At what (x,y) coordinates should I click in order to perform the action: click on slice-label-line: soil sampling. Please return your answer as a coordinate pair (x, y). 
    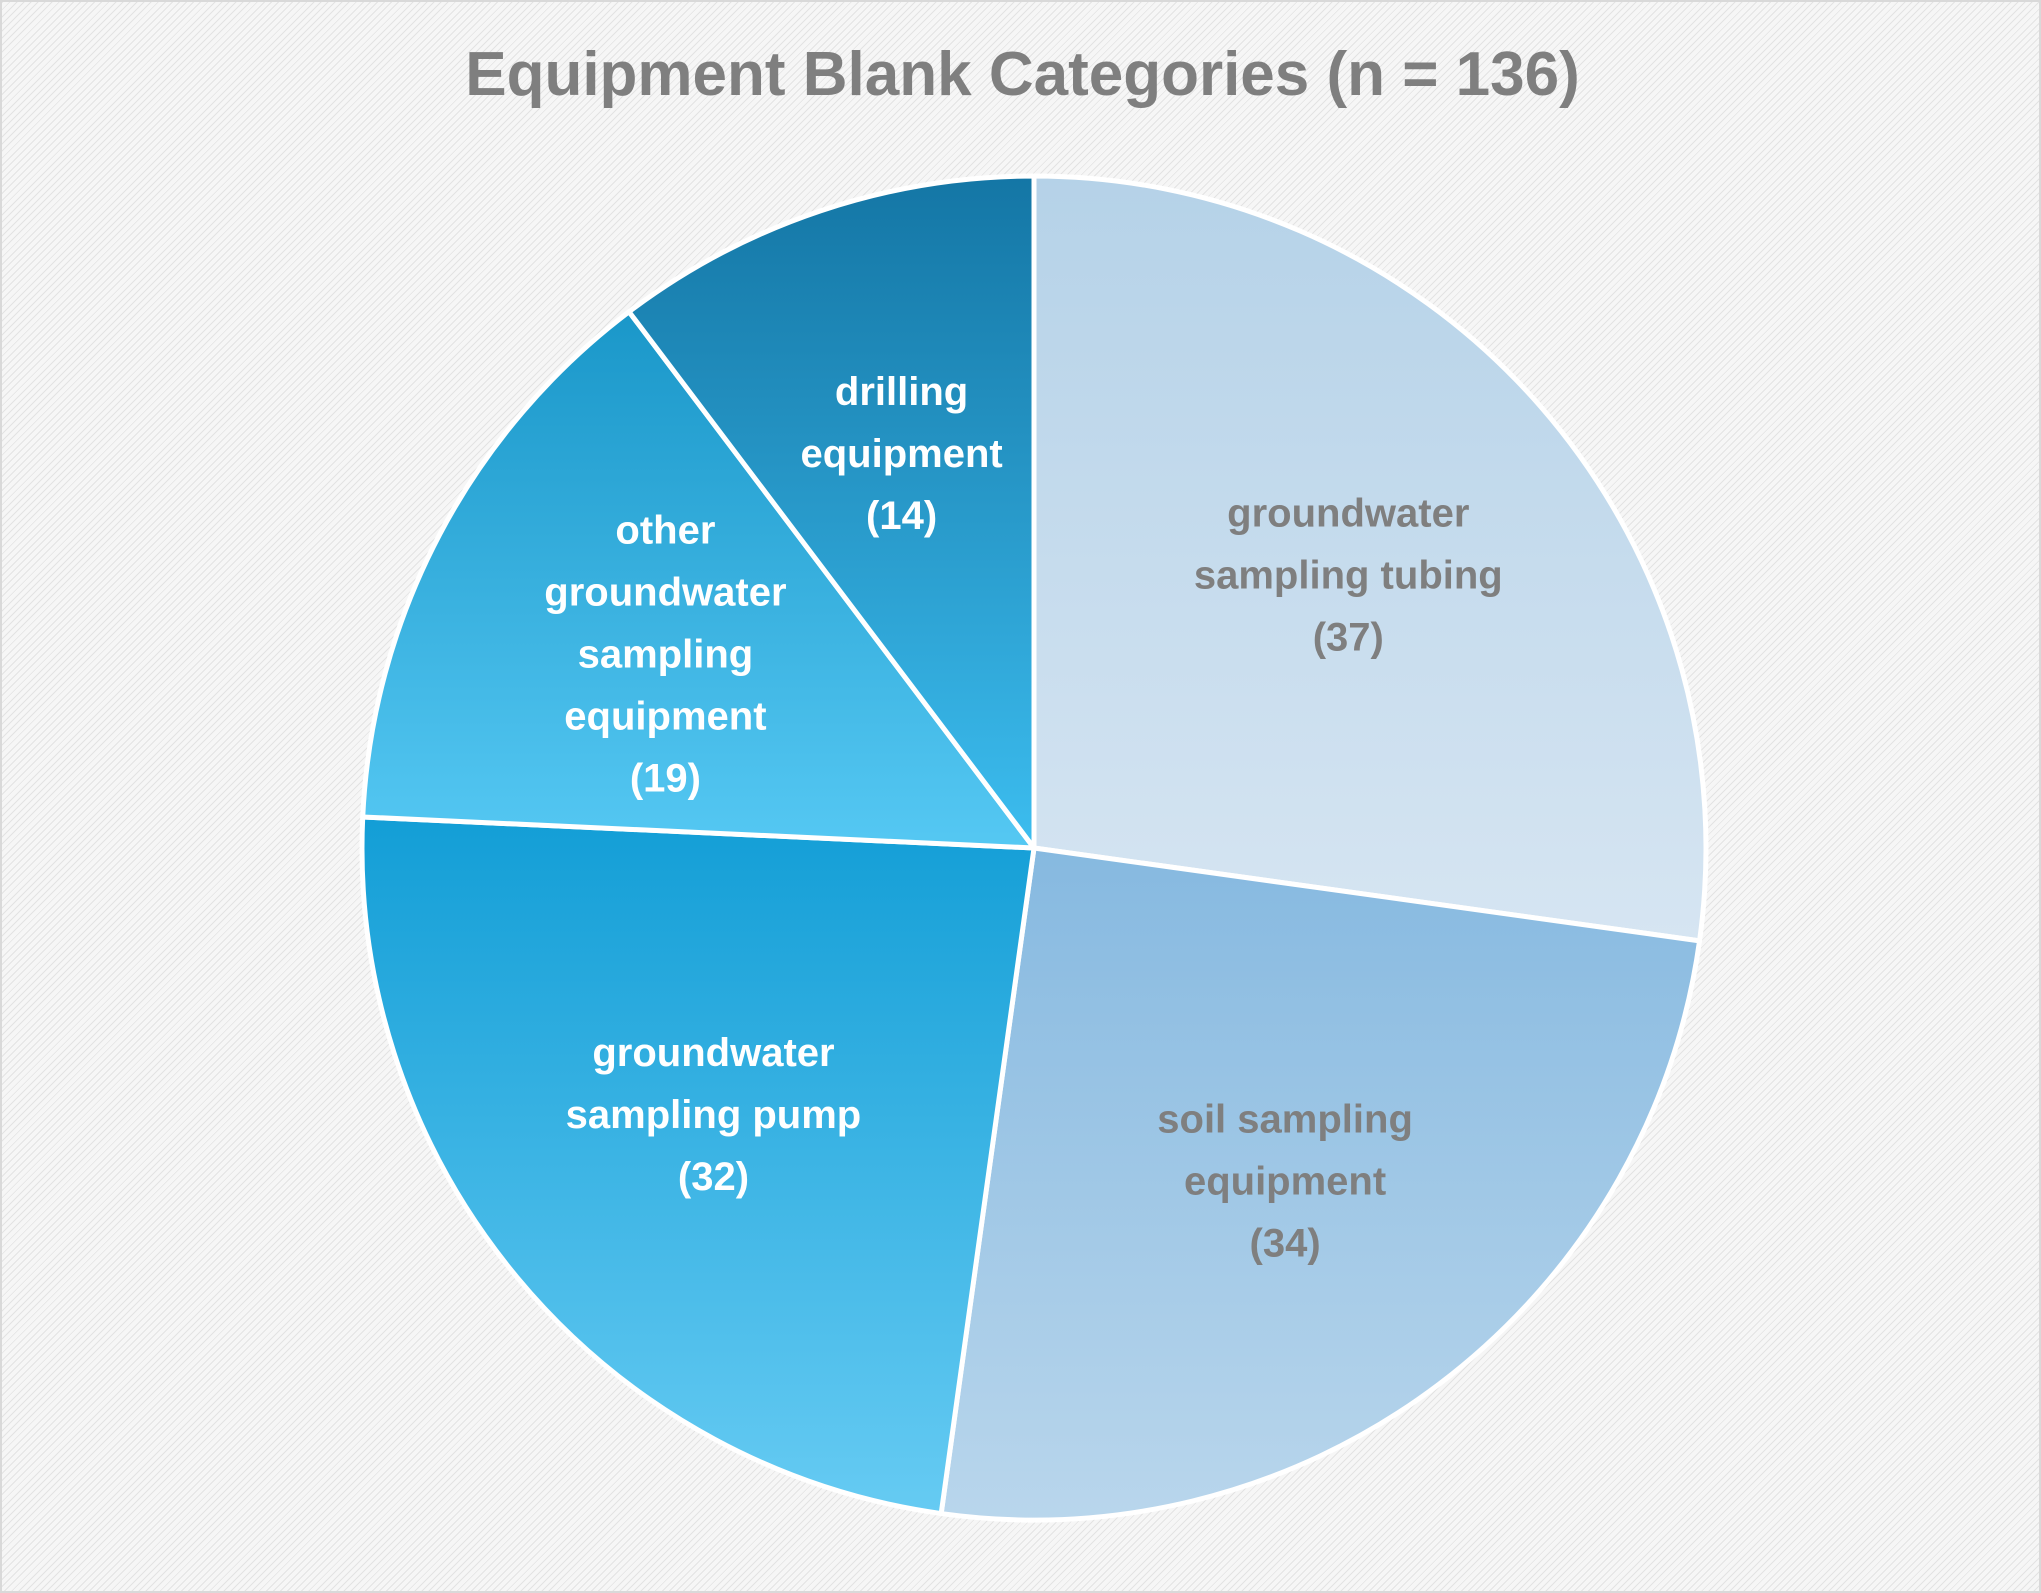
    Looking at the image, I should click on (1285, 1119).